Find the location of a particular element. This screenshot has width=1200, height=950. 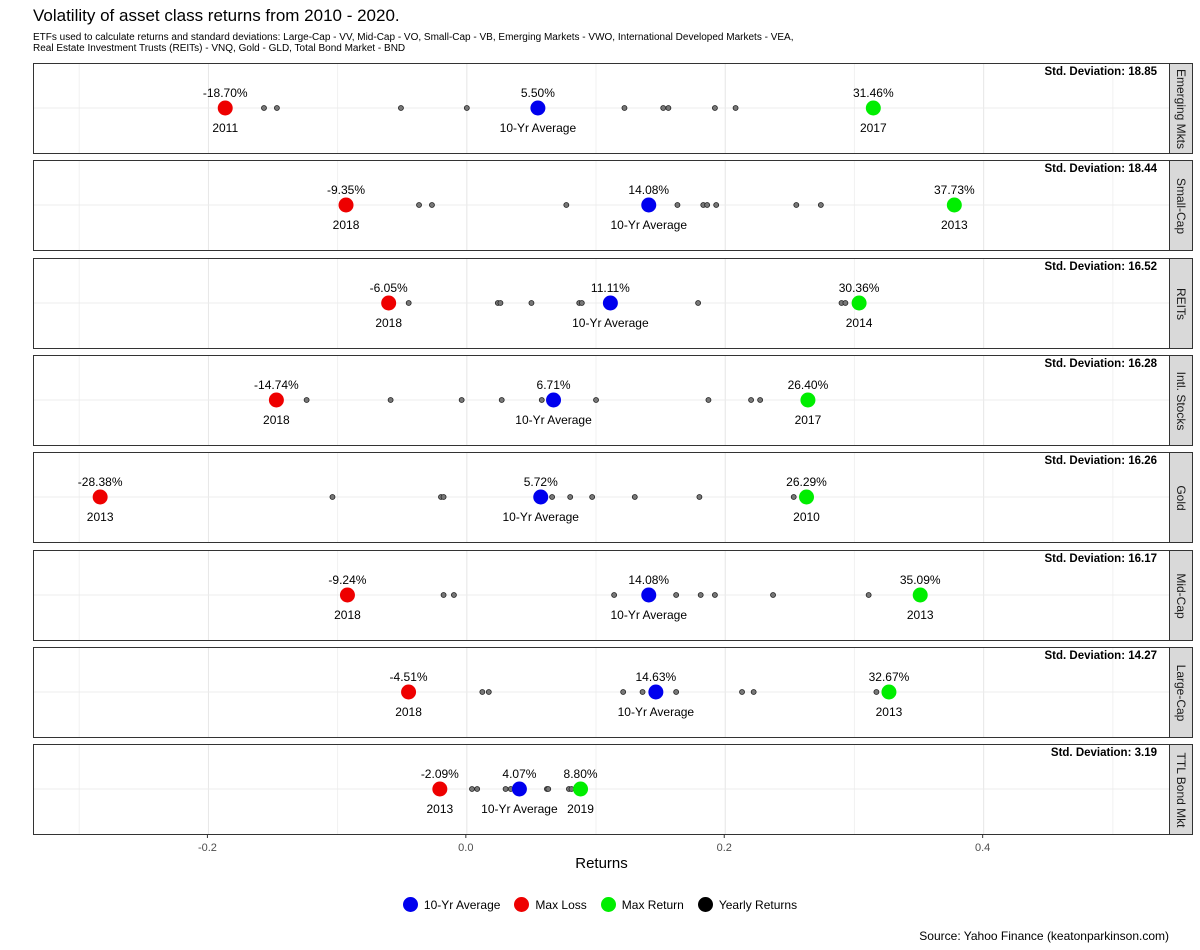

x-tick-label: 0.0 is located at coordinates (465, 848).